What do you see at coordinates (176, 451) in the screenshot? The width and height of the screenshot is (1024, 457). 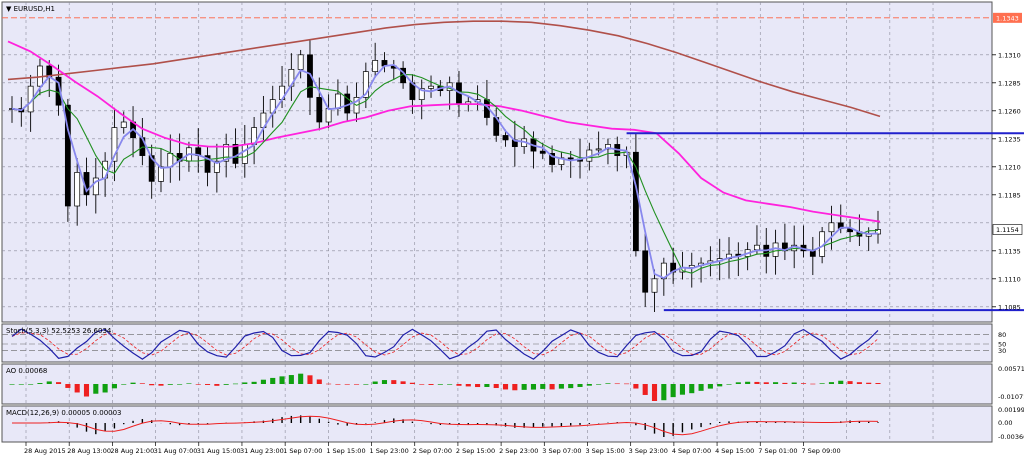 I see `time-tick-label: 31 Aug 07:00` at bounding box center [176, 451].